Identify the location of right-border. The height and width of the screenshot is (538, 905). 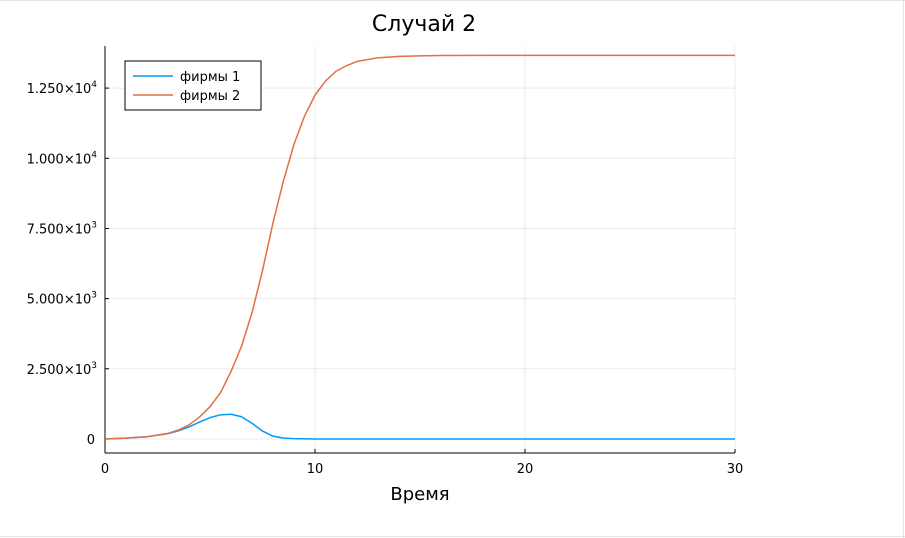
(903, 269).